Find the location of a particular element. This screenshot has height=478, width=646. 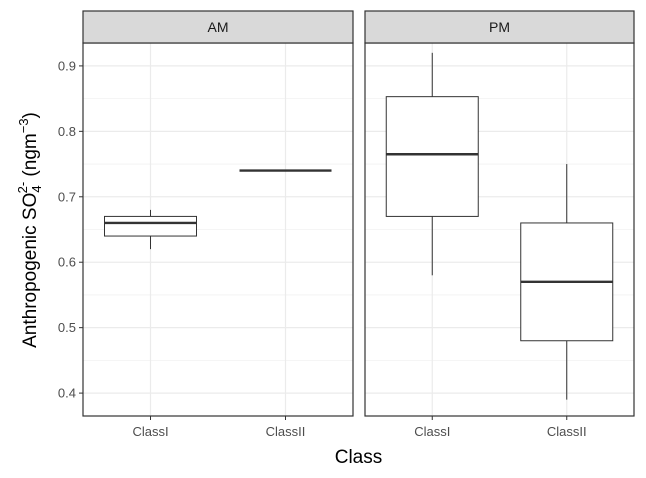

y-tick-label: 0.9 is located at coordinates (67, 65).